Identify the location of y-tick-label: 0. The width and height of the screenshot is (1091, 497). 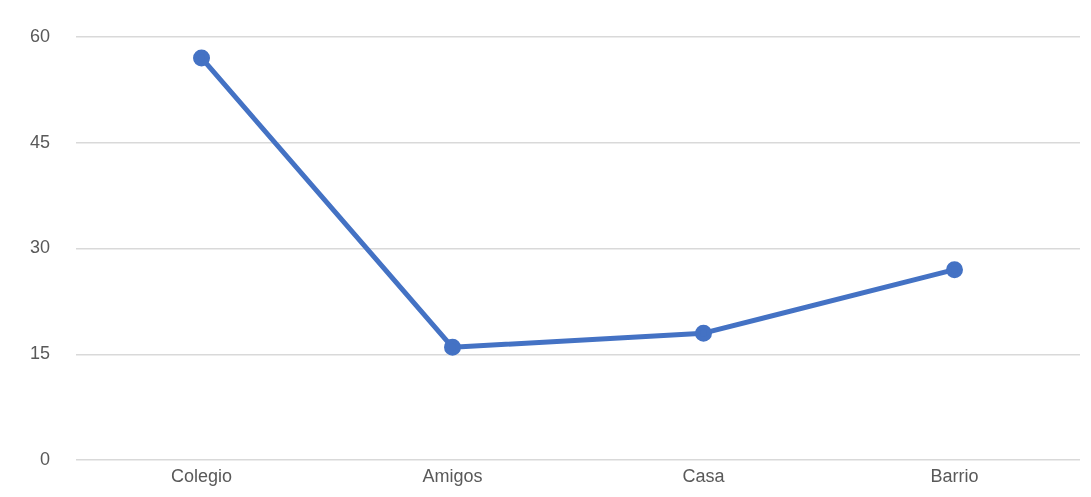
(45, 459).